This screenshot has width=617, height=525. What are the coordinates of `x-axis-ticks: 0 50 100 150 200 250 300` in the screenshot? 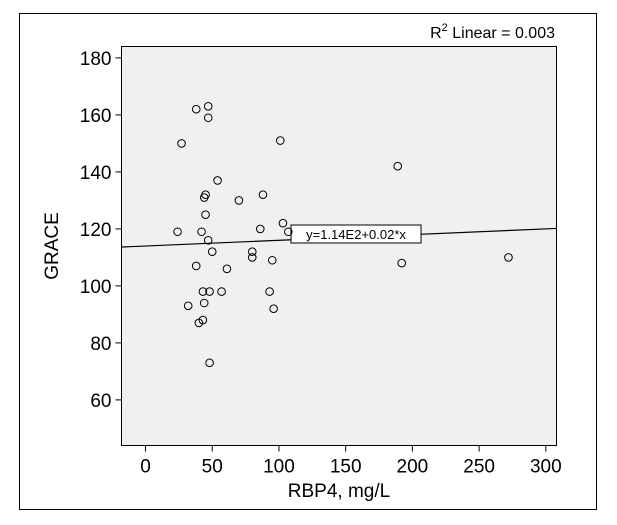 It's located at (351, 461).